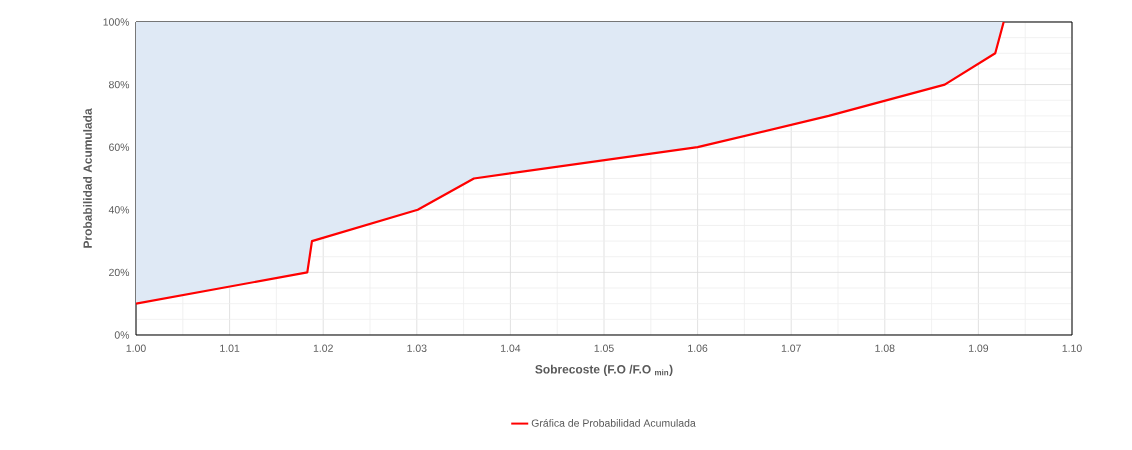 This screenshot has width=1132, height=450. Describe the element at coordinates (613, 422) in the screenshot. I see `legend-label: Gráfica de Probabilidad Acumulada` at that location.